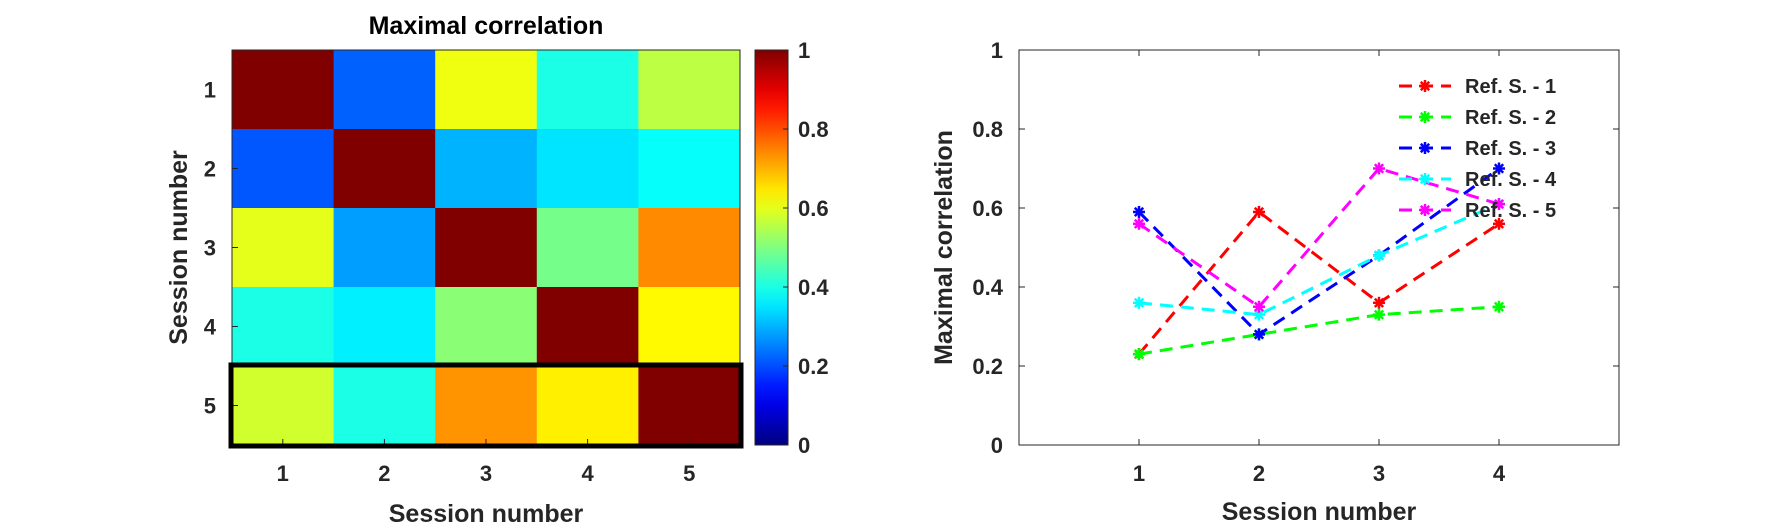  I want to click on y-tick-label: 0, so click(997, 445).